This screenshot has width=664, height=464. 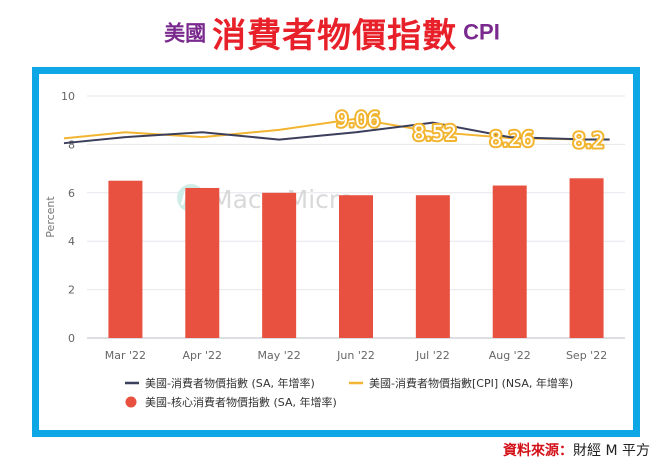 I want to click on y-tick-label: 0, so click(x=71, y=338).